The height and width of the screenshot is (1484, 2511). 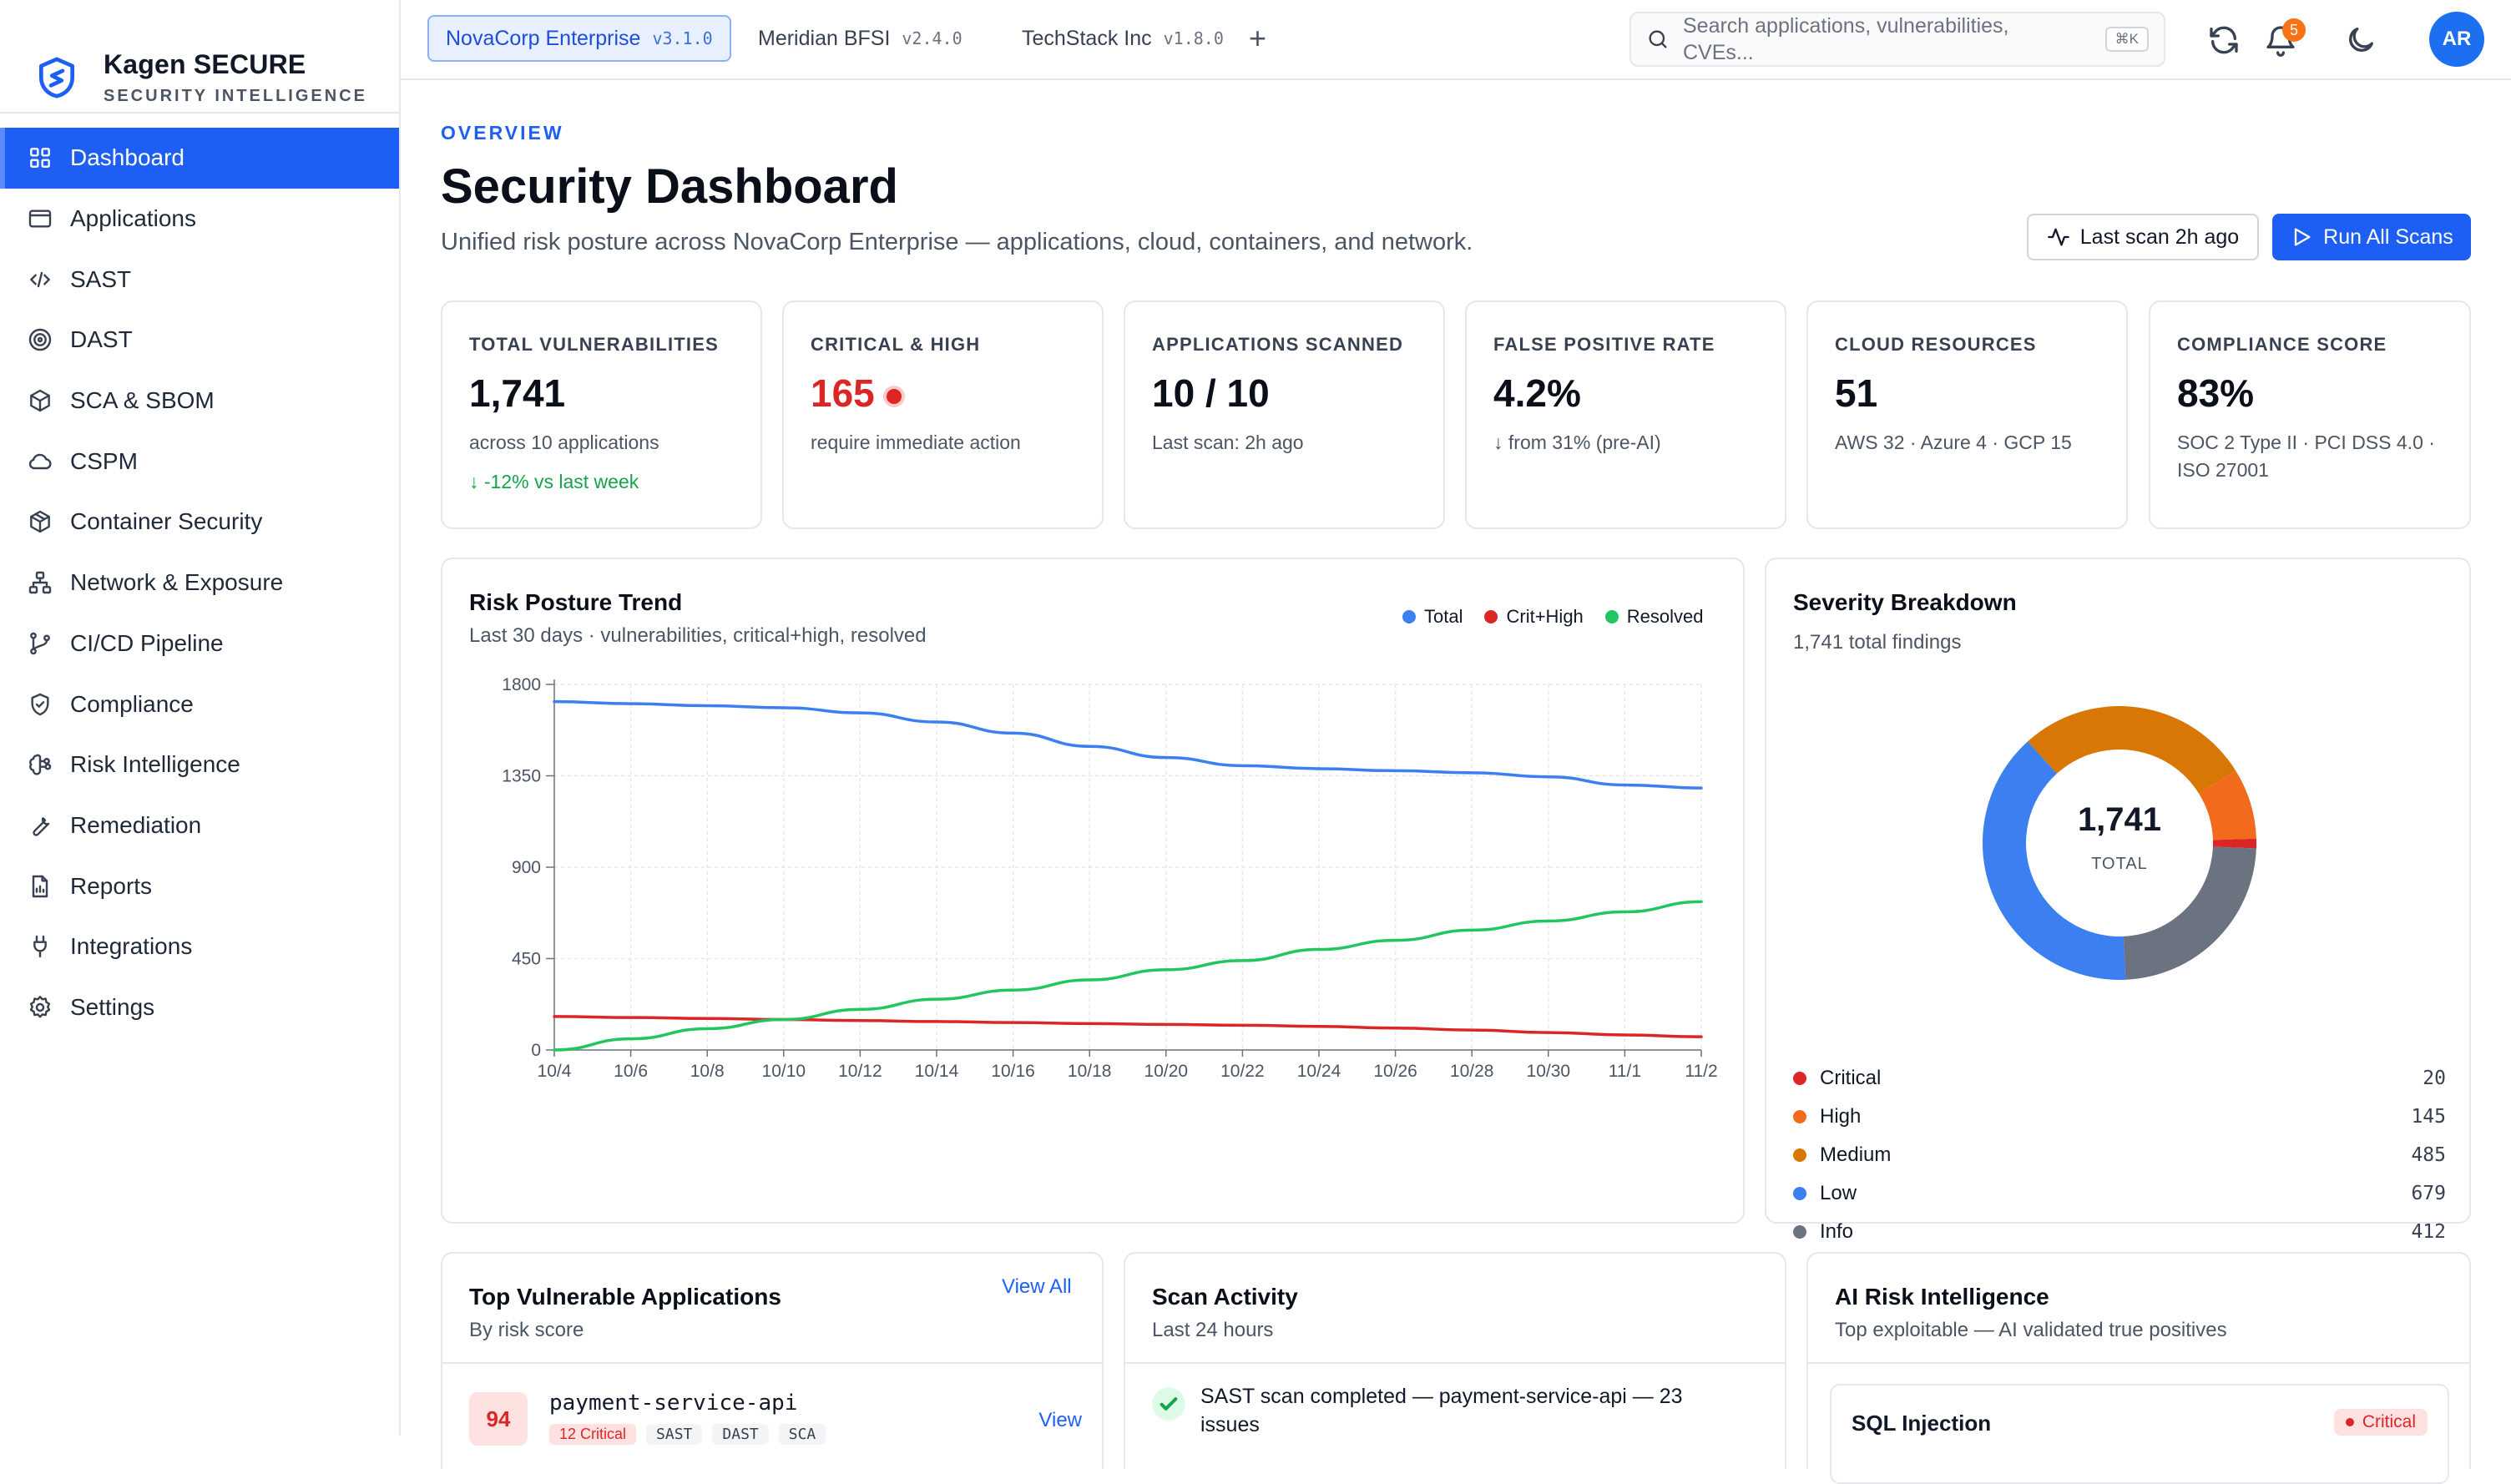 I want to click on legend-item: Total, so click(x=1432, y=617).